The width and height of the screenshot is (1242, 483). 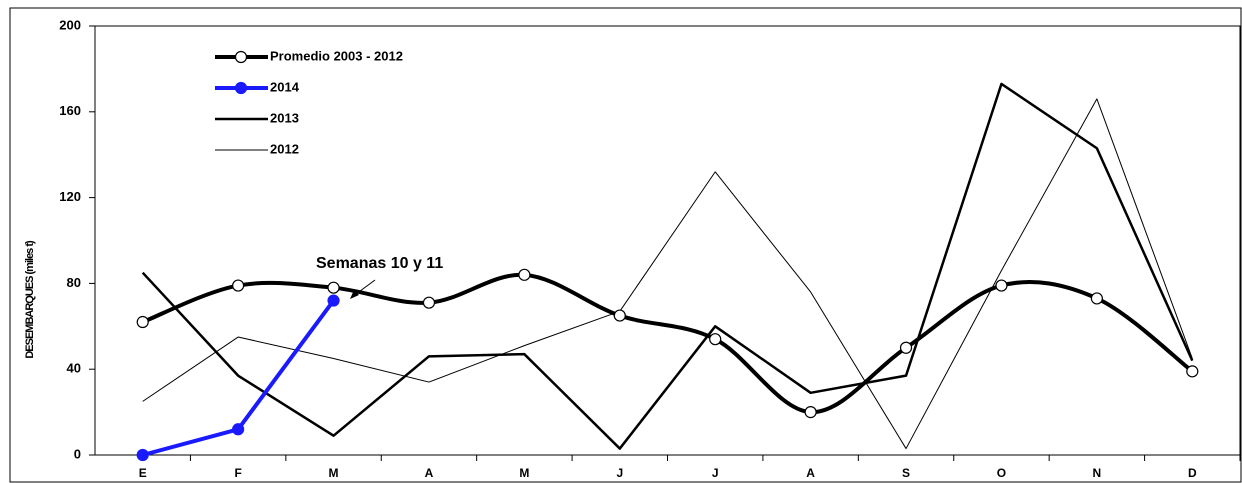 I want to click on y-axis-label: DESEMBARQUES (miles t), so click(x=30, y=299).